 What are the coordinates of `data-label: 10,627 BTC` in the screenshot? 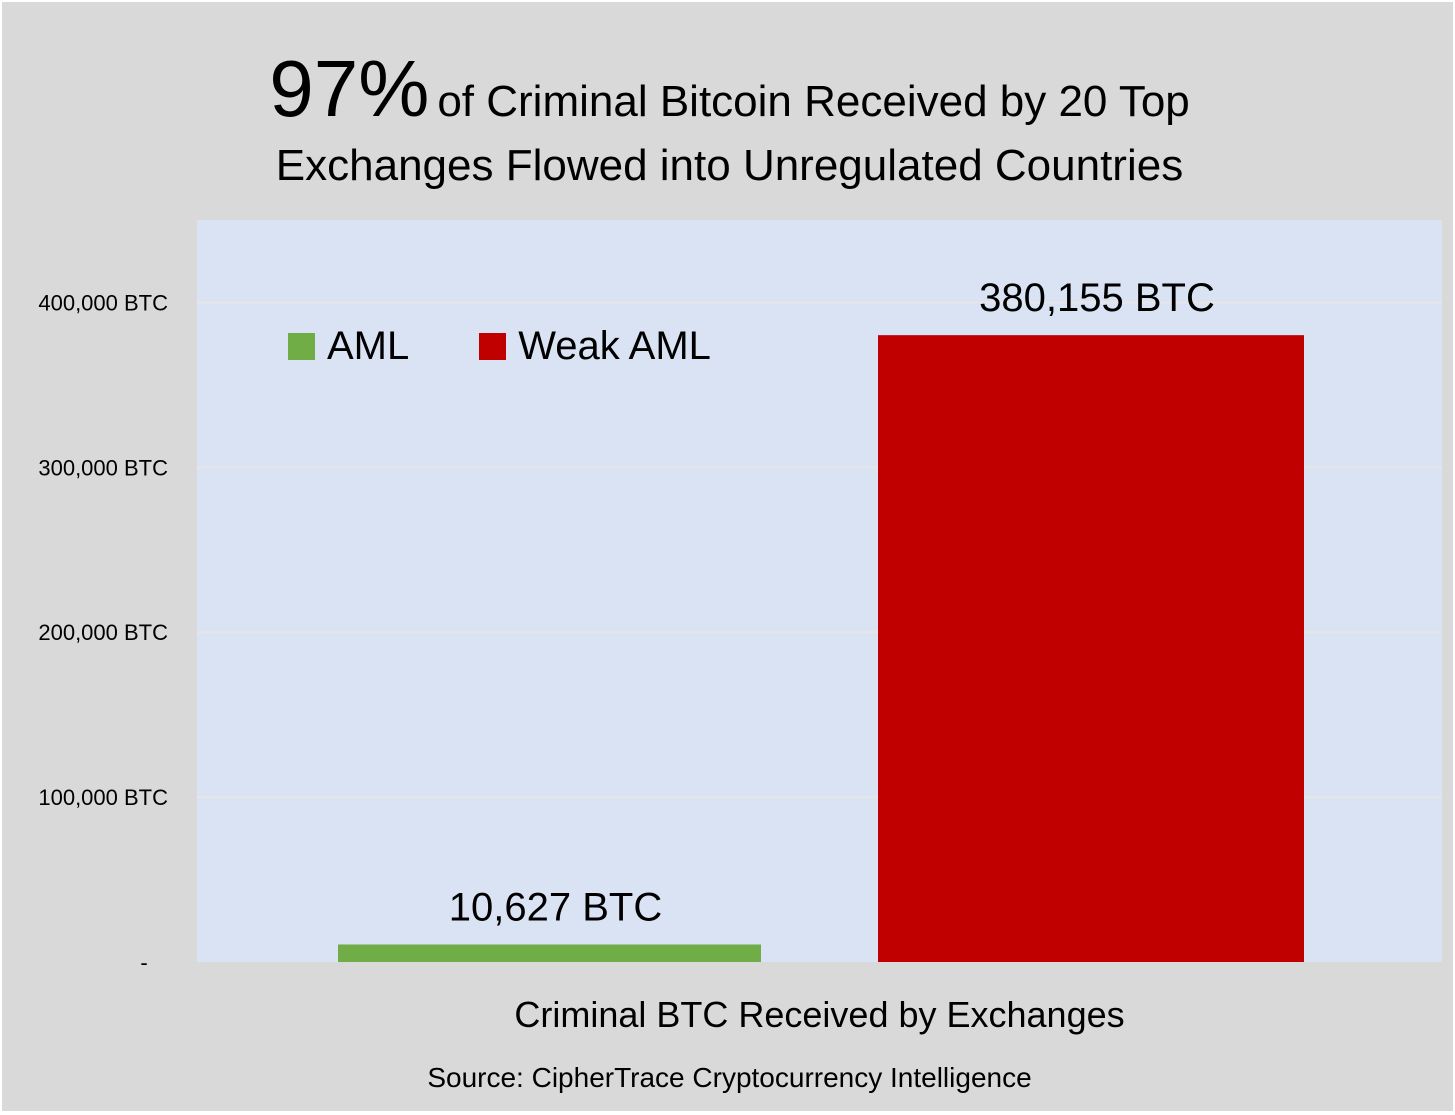 It's located at (555, 907).